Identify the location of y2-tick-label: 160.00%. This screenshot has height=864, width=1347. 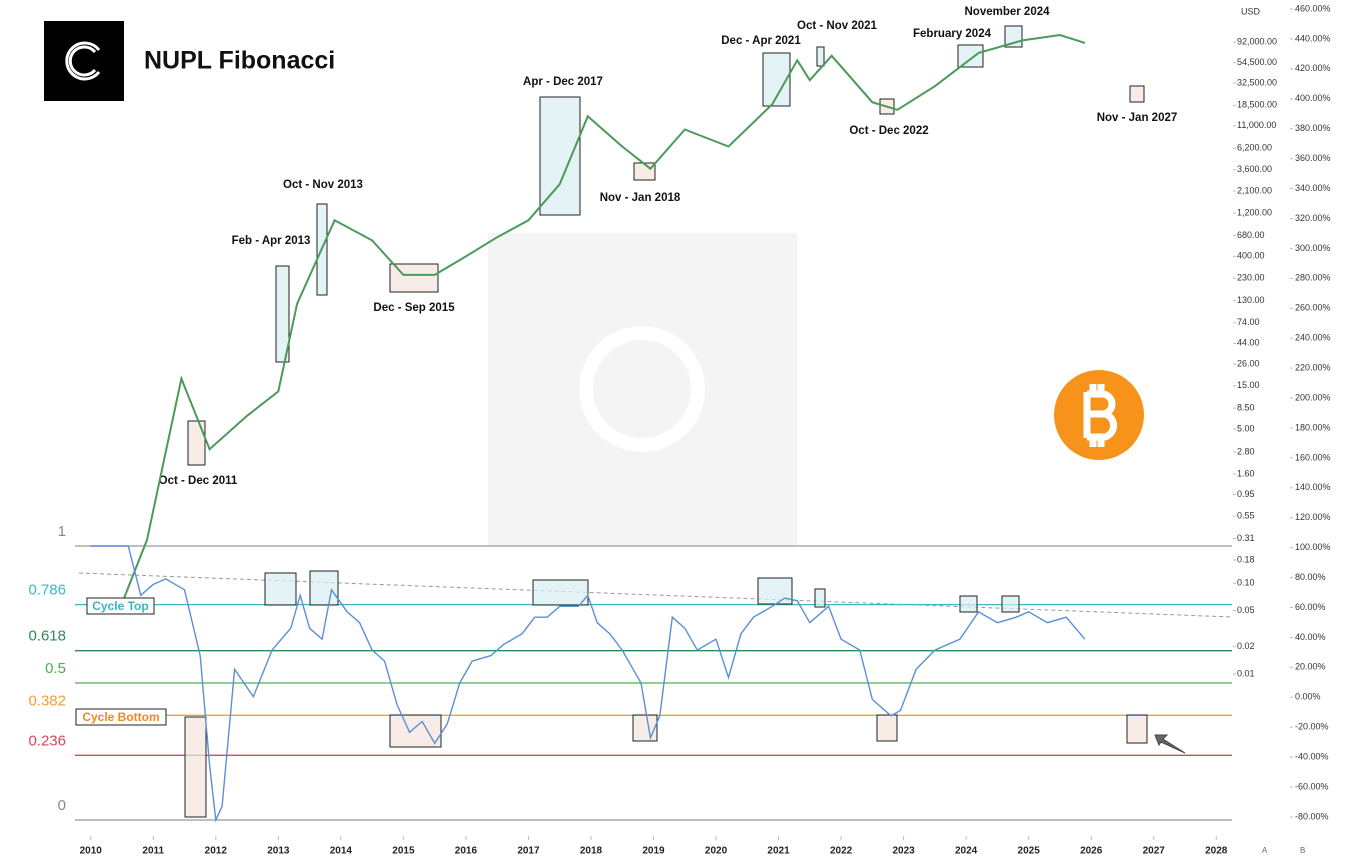
(1313, 457).